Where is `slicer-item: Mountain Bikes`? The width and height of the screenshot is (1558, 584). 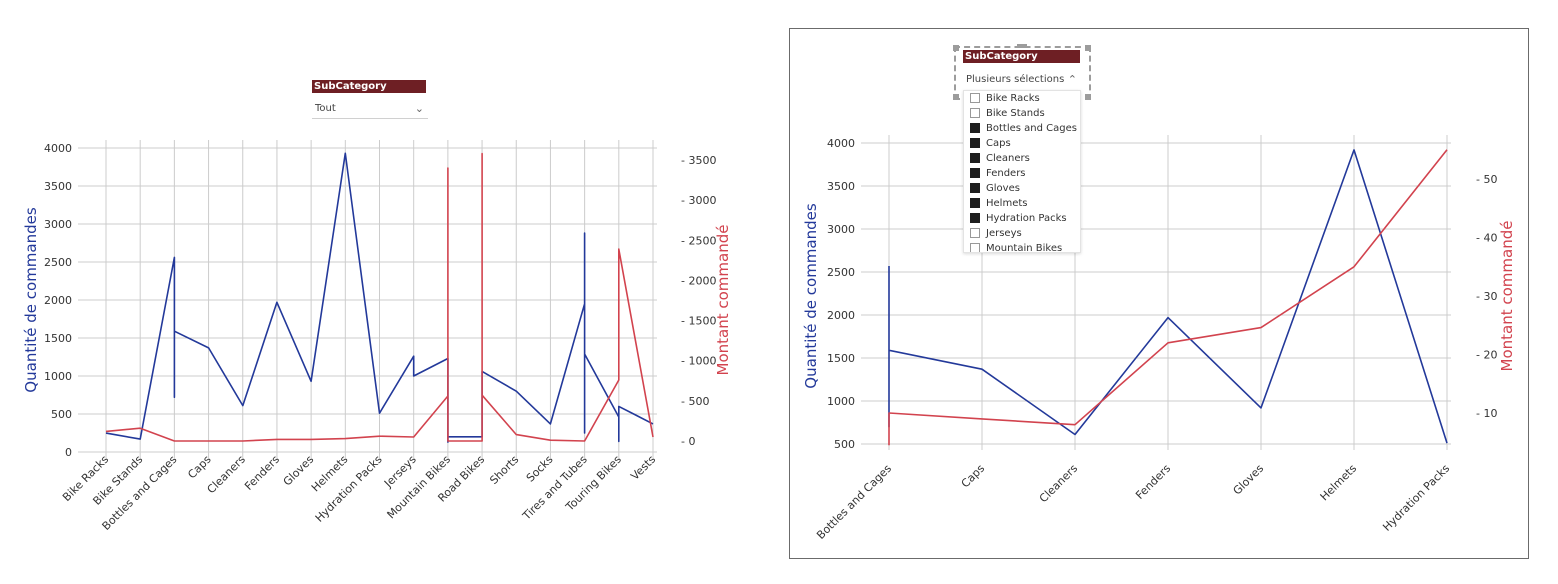
slicer-item: Mountain Bikes is located at coordinates (1022, 247).